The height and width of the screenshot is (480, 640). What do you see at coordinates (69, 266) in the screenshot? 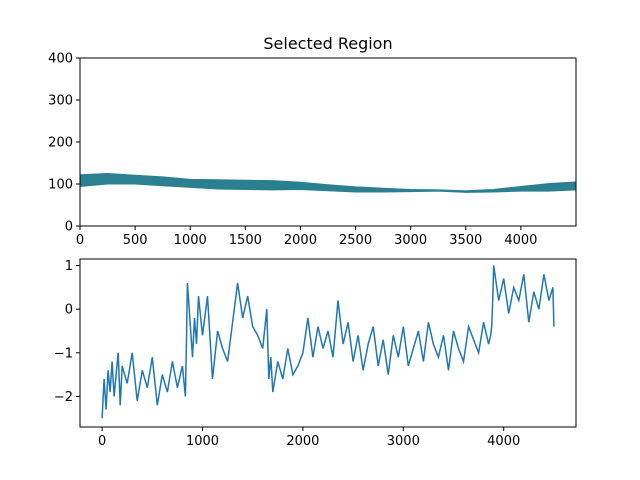
I see `y-tick-label: 1` at bounding box center [69, 266].